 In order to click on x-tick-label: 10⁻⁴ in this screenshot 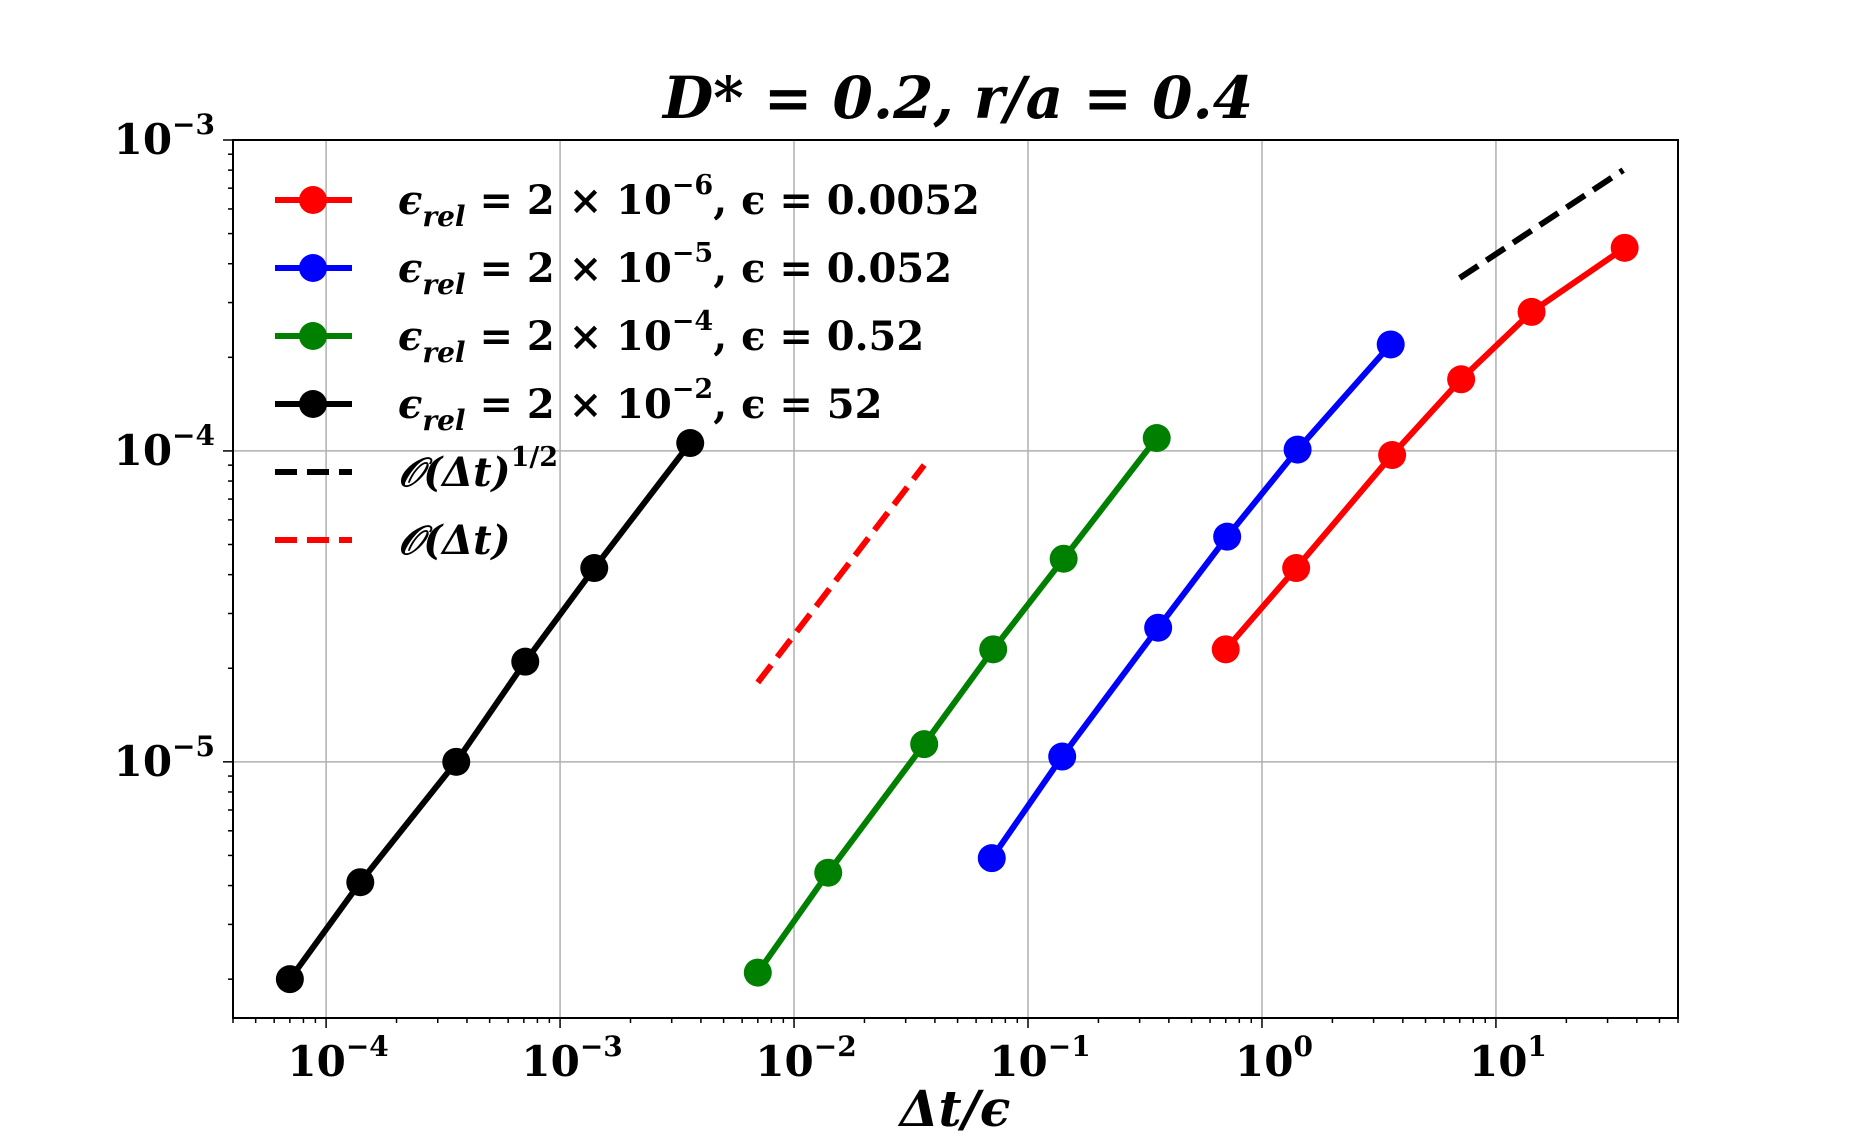, I will do `click(337, 1058)`.